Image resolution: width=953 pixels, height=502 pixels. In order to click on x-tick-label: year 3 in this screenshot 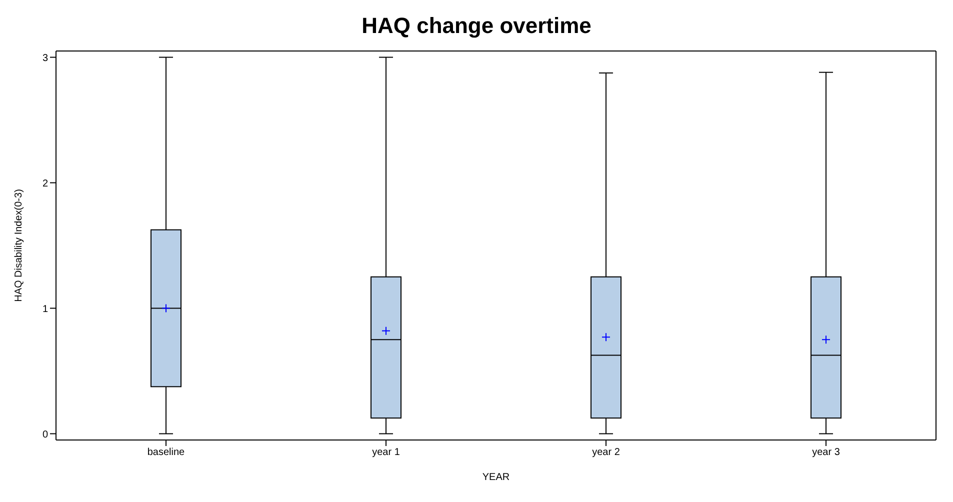, I will do `click(826, 452)`.